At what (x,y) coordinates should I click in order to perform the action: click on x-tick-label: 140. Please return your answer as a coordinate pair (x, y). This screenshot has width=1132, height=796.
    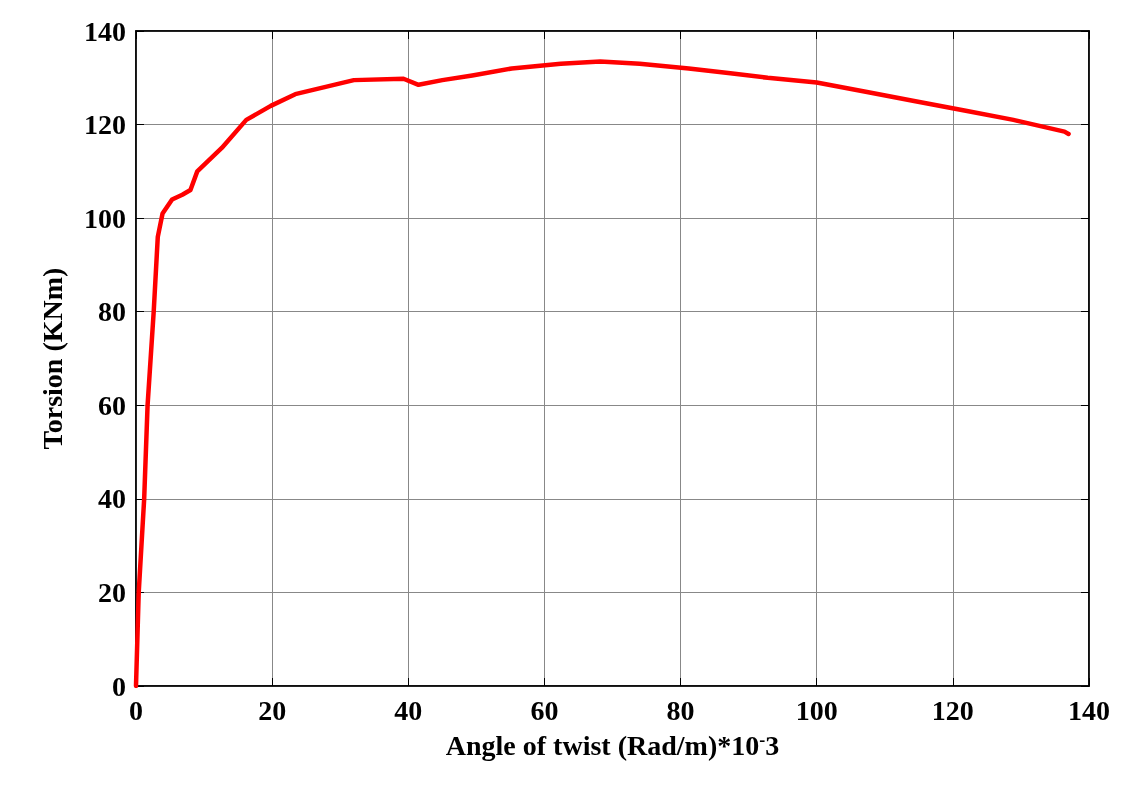
    Looking at the image, I should click on (1089, 710).